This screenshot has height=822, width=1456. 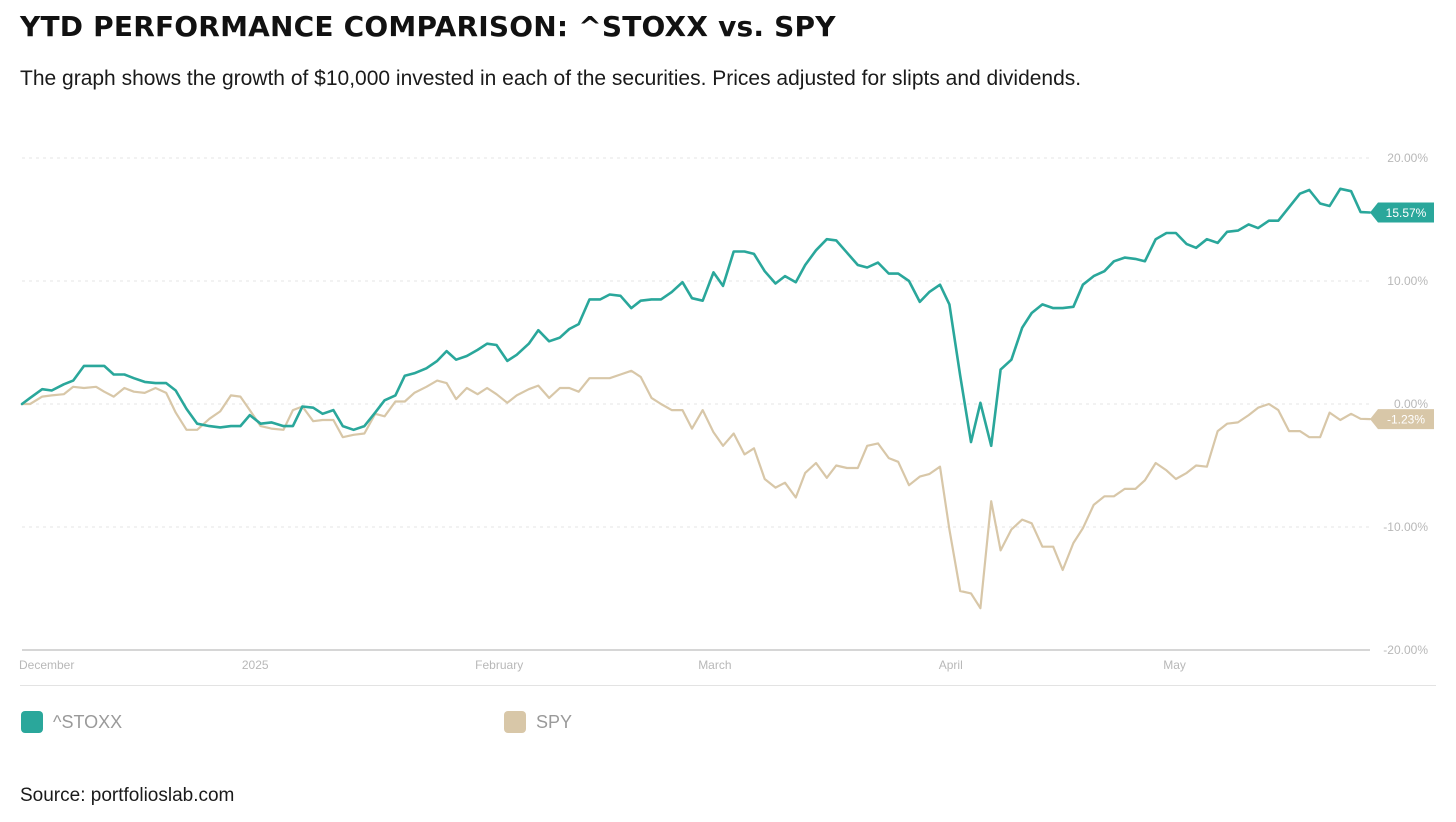 I want to click on end-value-badges: 15.57% -1.23%, so click(x=1402, y=316).